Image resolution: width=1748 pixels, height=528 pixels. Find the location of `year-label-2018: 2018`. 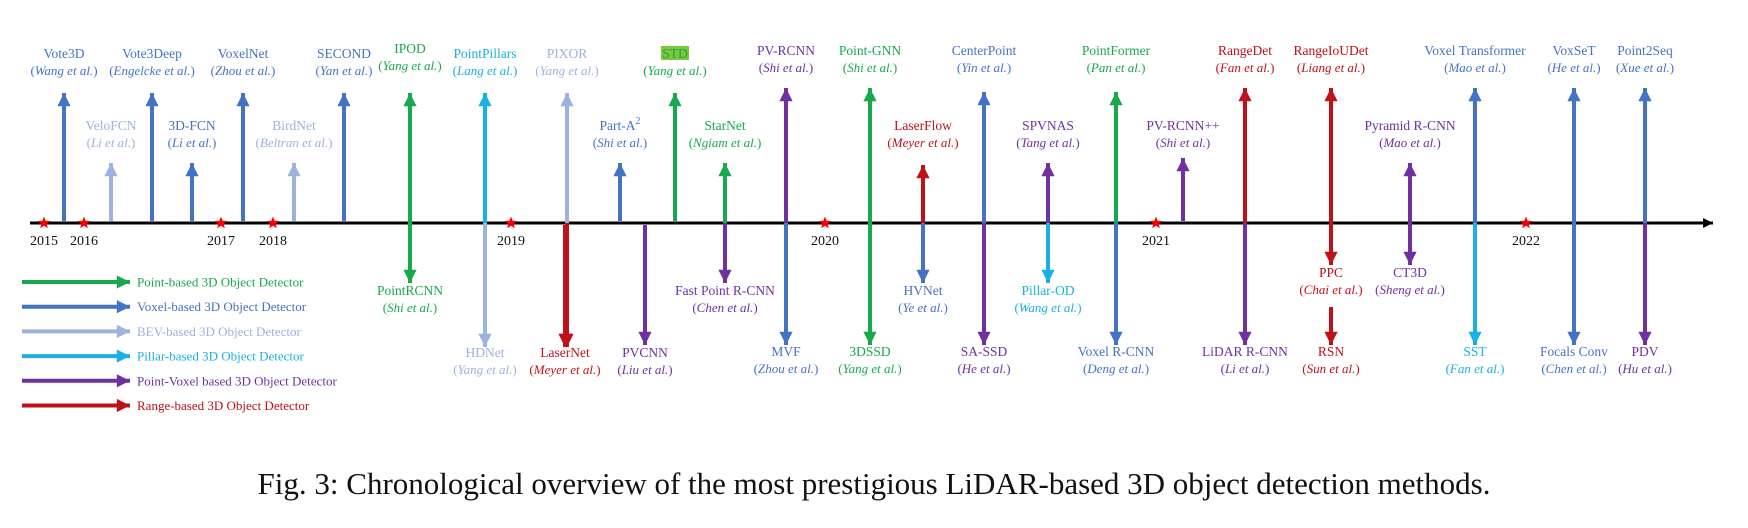

year-label-2018: 2018 is located at coordinates (273, 241).